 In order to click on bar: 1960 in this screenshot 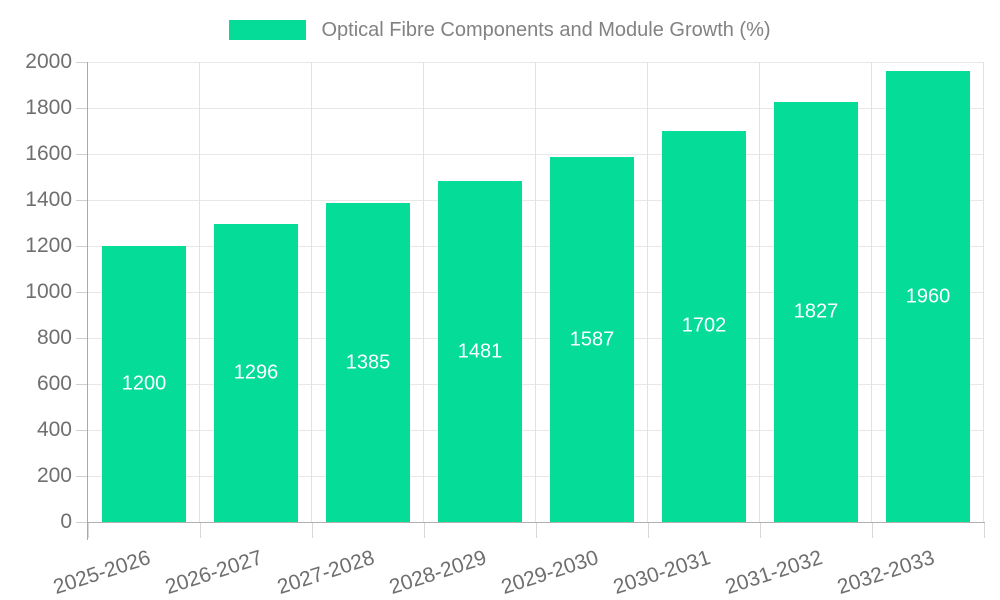, I will do `click(928, 296)`.